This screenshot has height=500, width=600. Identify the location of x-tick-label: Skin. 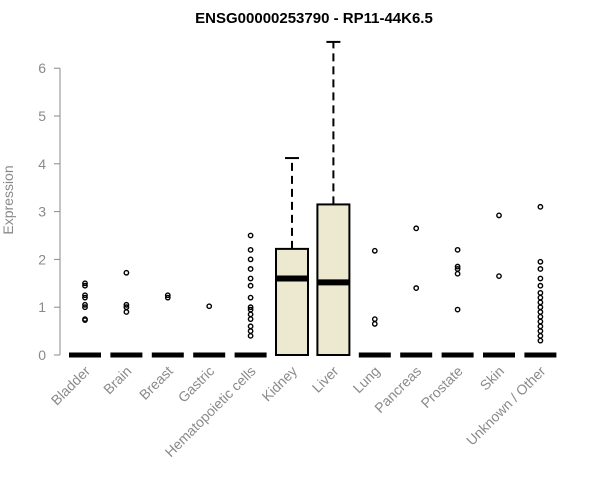
(492, 378).